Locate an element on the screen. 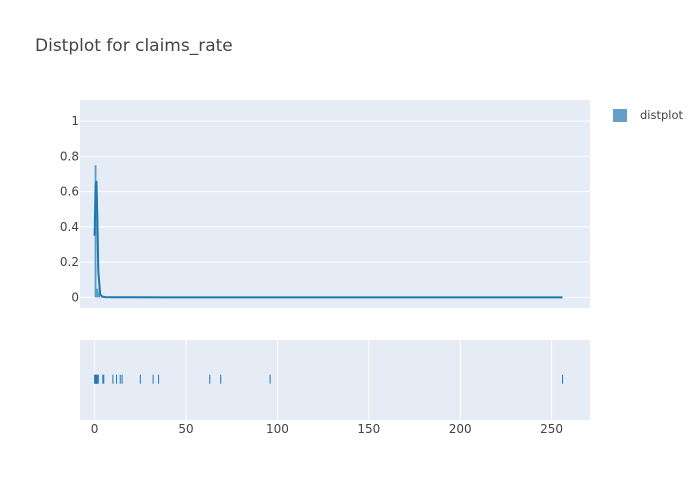 The width and height of the screenshot is (700, 504). rug-marks is located at coordinates (329, 379).